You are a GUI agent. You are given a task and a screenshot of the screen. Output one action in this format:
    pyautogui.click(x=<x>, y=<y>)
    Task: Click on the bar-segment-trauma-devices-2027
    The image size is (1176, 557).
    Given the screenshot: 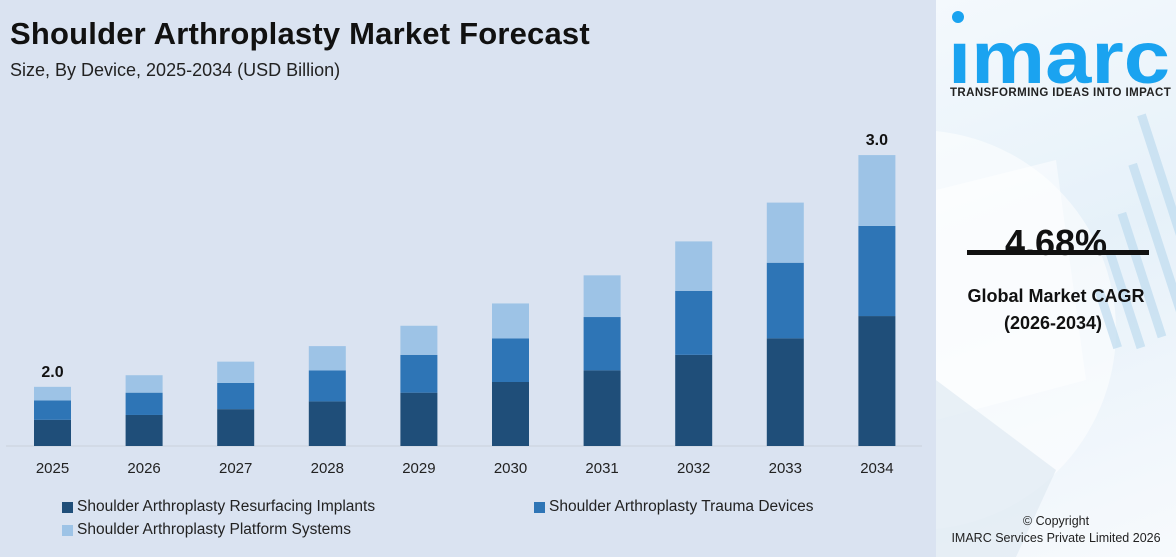 What is the action you would take?
    pyautogui.click(x=236, y=396)
    